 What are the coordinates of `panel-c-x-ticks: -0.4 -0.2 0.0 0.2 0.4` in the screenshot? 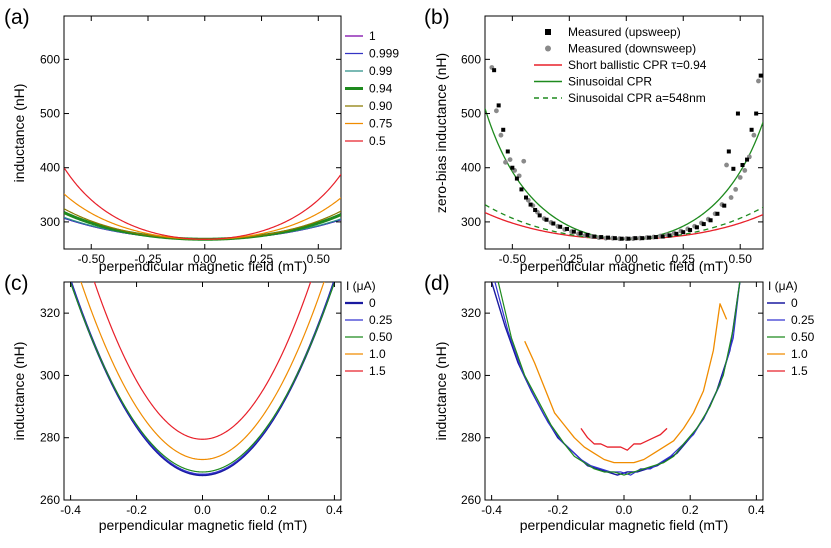 It's located at (201, 399).